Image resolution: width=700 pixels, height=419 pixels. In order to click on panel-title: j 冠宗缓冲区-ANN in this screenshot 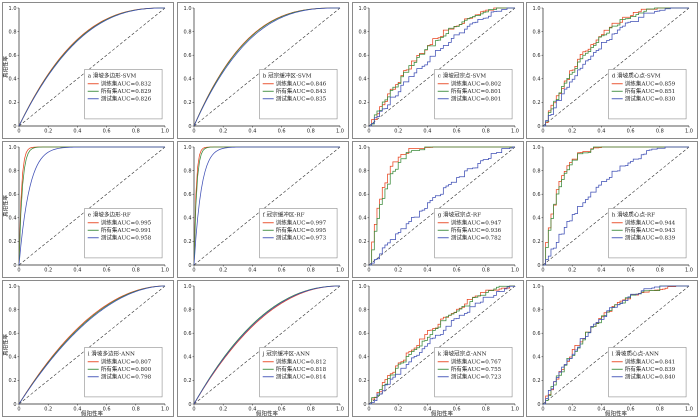, I will do `click(286, 353)`.